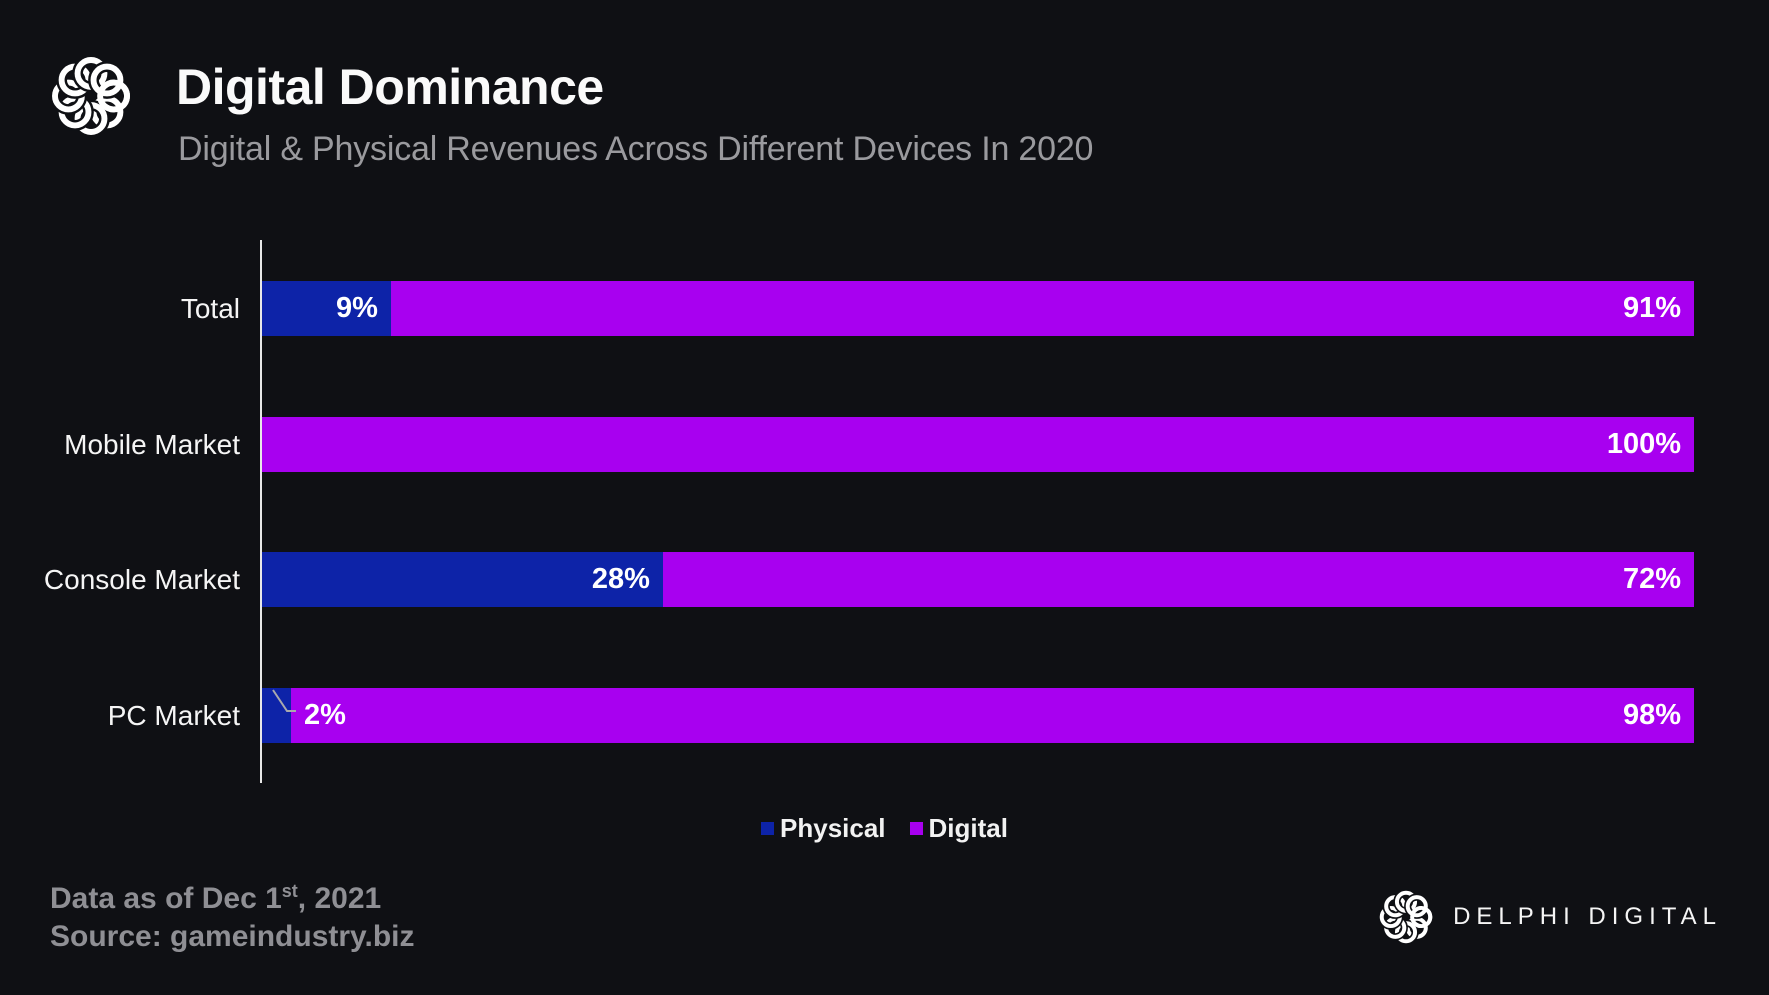 This screenshot has height=995, width=1769. Describe the element at coordinates (276, 715) in the screenshot. I see `bar-segment-physical` at that location.